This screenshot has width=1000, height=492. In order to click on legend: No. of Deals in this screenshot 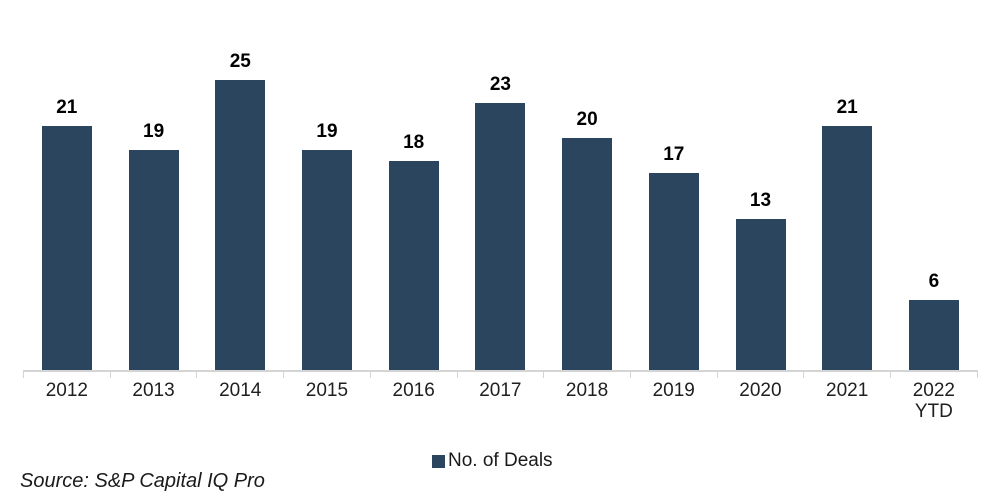, I will do `click(492, 461)`.